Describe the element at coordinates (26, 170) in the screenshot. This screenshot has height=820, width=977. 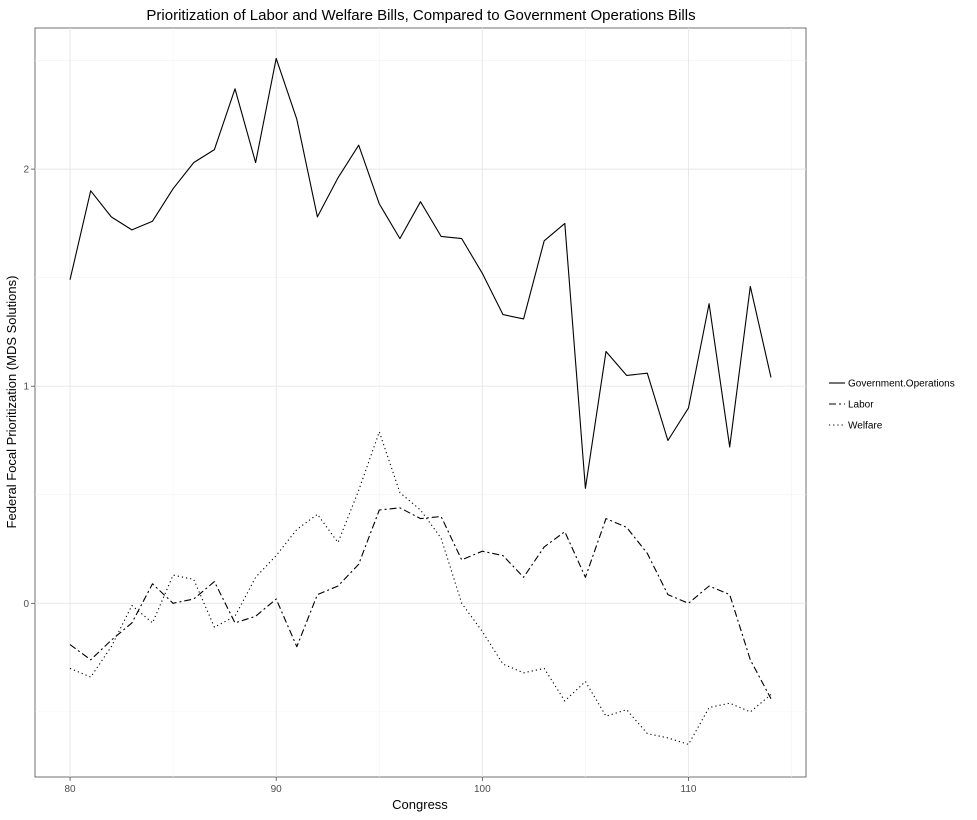
I see `y-tick-label: 2` at that location.